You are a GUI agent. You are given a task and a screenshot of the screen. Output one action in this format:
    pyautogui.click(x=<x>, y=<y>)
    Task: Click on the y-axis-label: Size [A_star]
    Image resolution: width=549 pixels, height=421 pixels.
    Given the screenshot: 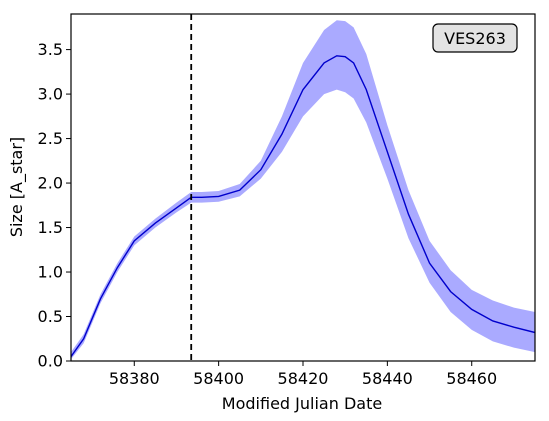 What is the action you would take?
    pyautogui.click(x=17, y=187)
    